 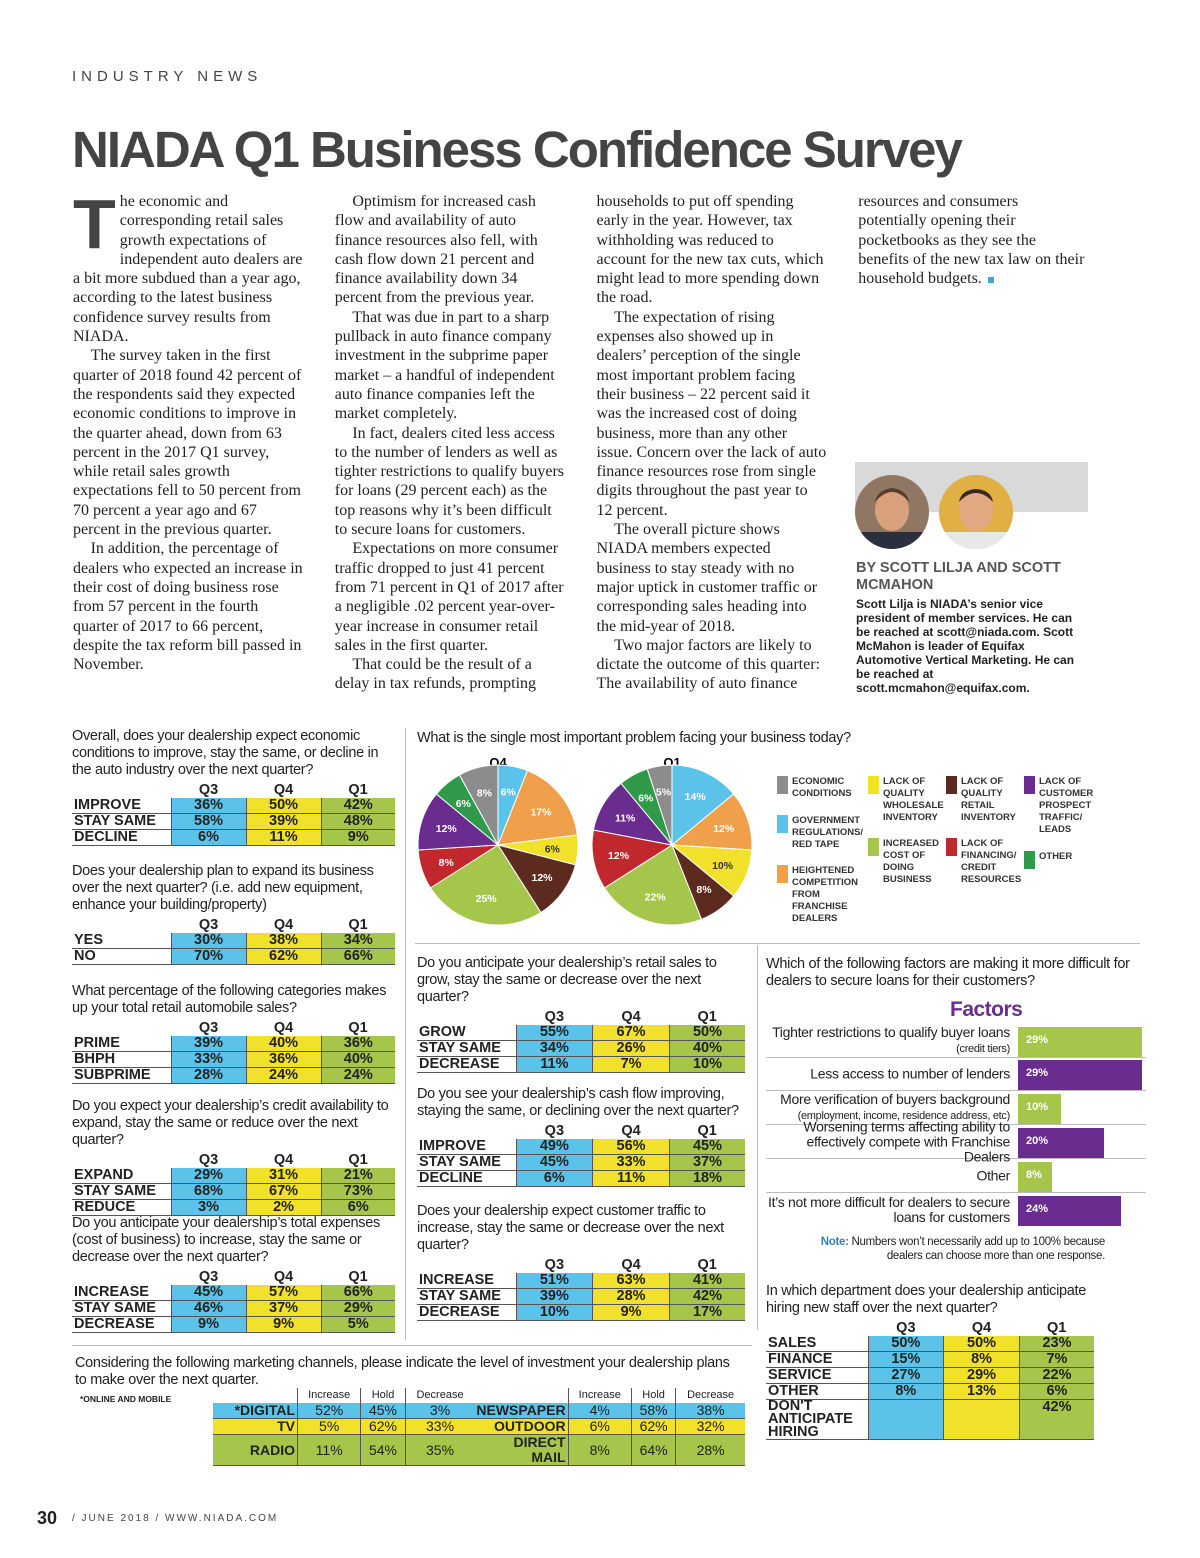 What do you see at coordinates (1056, 856) in the screenshot?
I see `legend-label: OTHER` at bounding box center [1056, 856].